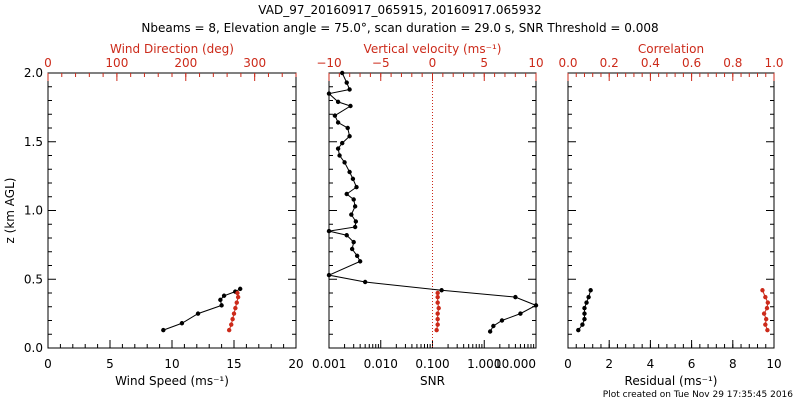 The image size is (800, 400). Describe the element at coordinates (33, 73) in the screenshot. I see `z-tick-label: 2.0` at that location.